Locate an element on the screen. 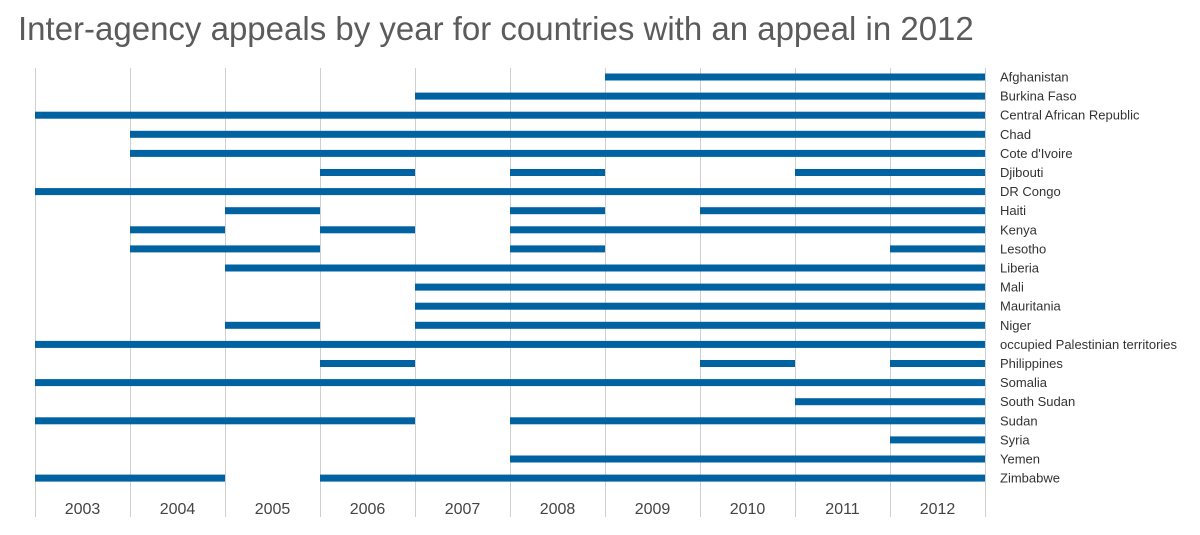  country-label-south-sudan: South Sudan is located at coordinates (1037, 401).